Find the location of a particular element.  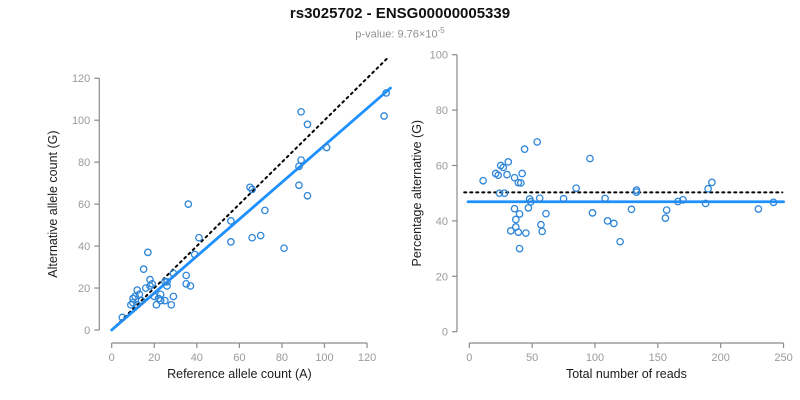

x-tick-label: 50 is located at coordinates (532, 358).